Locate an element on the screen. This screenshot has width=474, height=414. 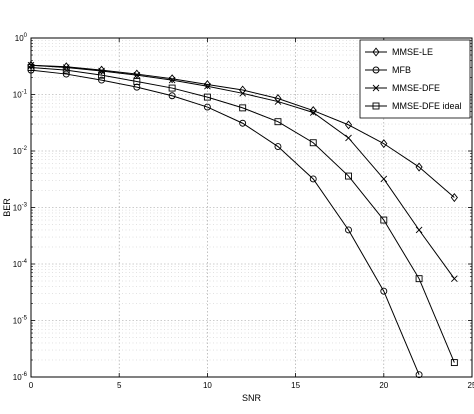
x-tick-label: 5 is located at coordinates (119, 385).